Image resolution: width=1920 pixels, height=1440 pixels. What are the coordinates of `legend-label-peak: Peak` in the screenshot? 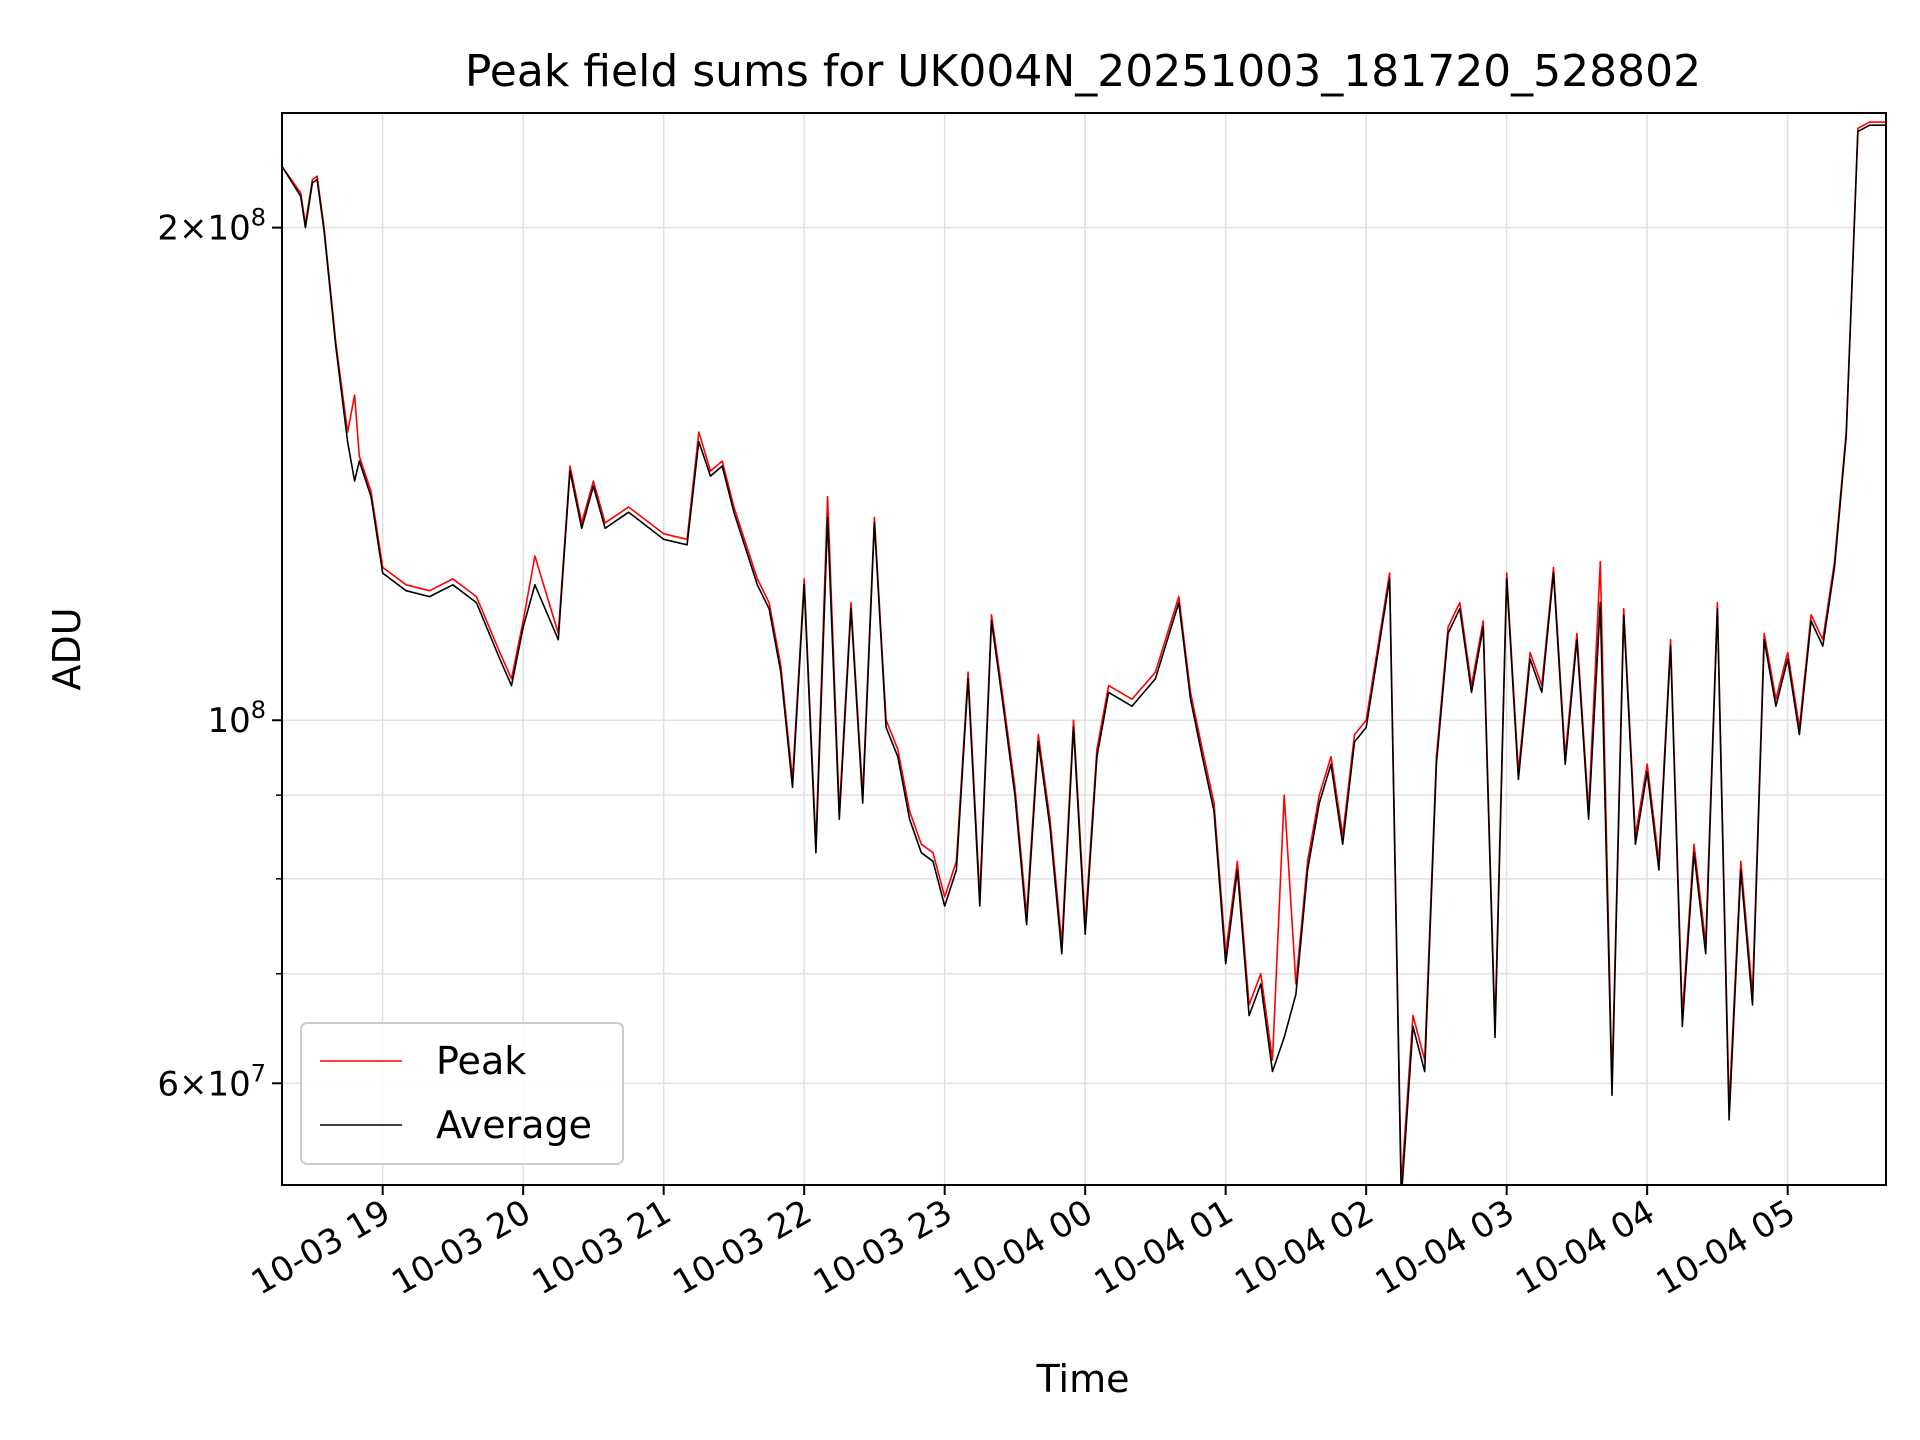 It's located at (481, 1061).